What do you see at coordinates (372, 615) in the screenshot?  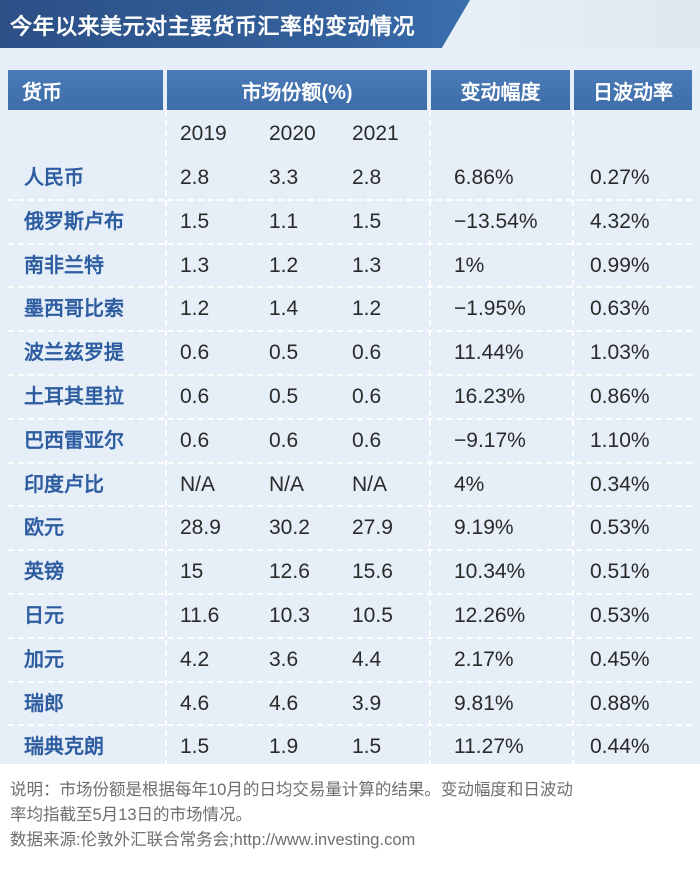 I see `table-cell-s2021: 10.5` at bounding box center [372, 615].